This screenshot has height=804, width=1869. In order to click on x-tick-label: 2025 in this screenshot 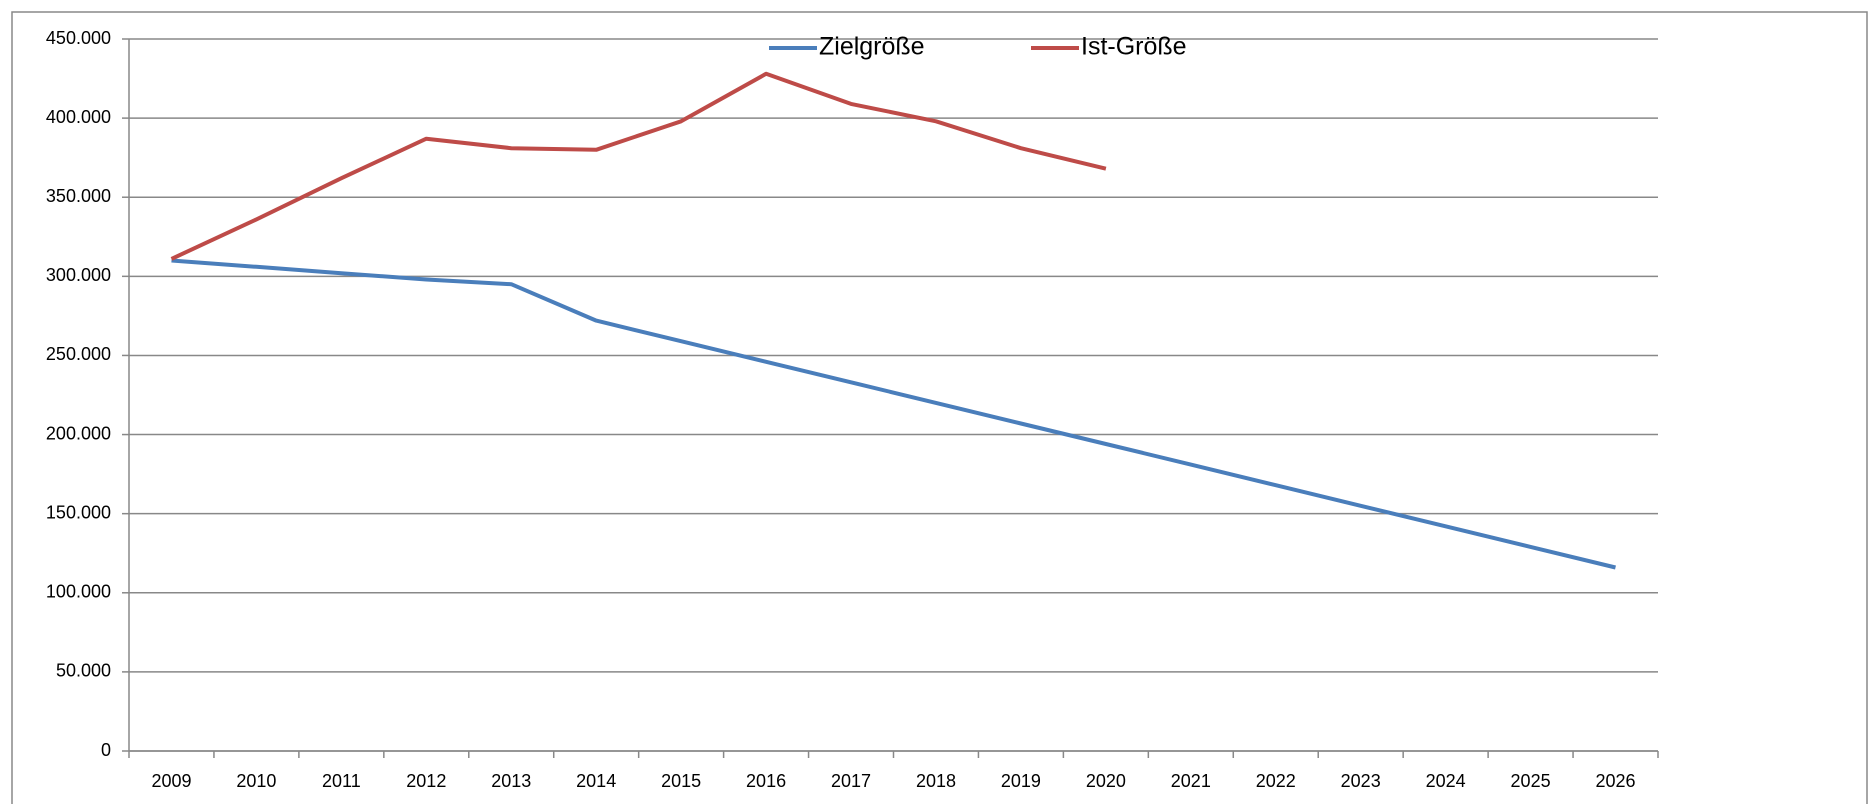, I will do `click(1531, 781)`.